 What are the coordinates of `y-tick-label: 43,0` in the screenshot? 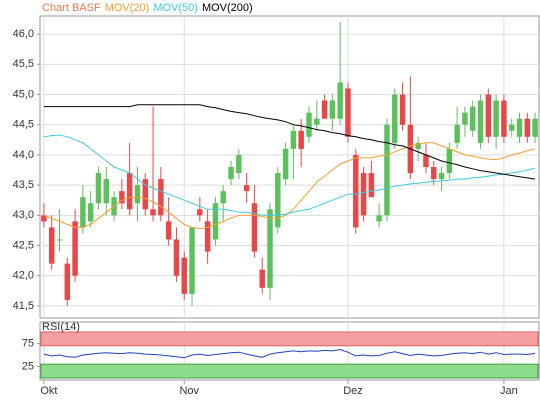 It's located at (23, 215).